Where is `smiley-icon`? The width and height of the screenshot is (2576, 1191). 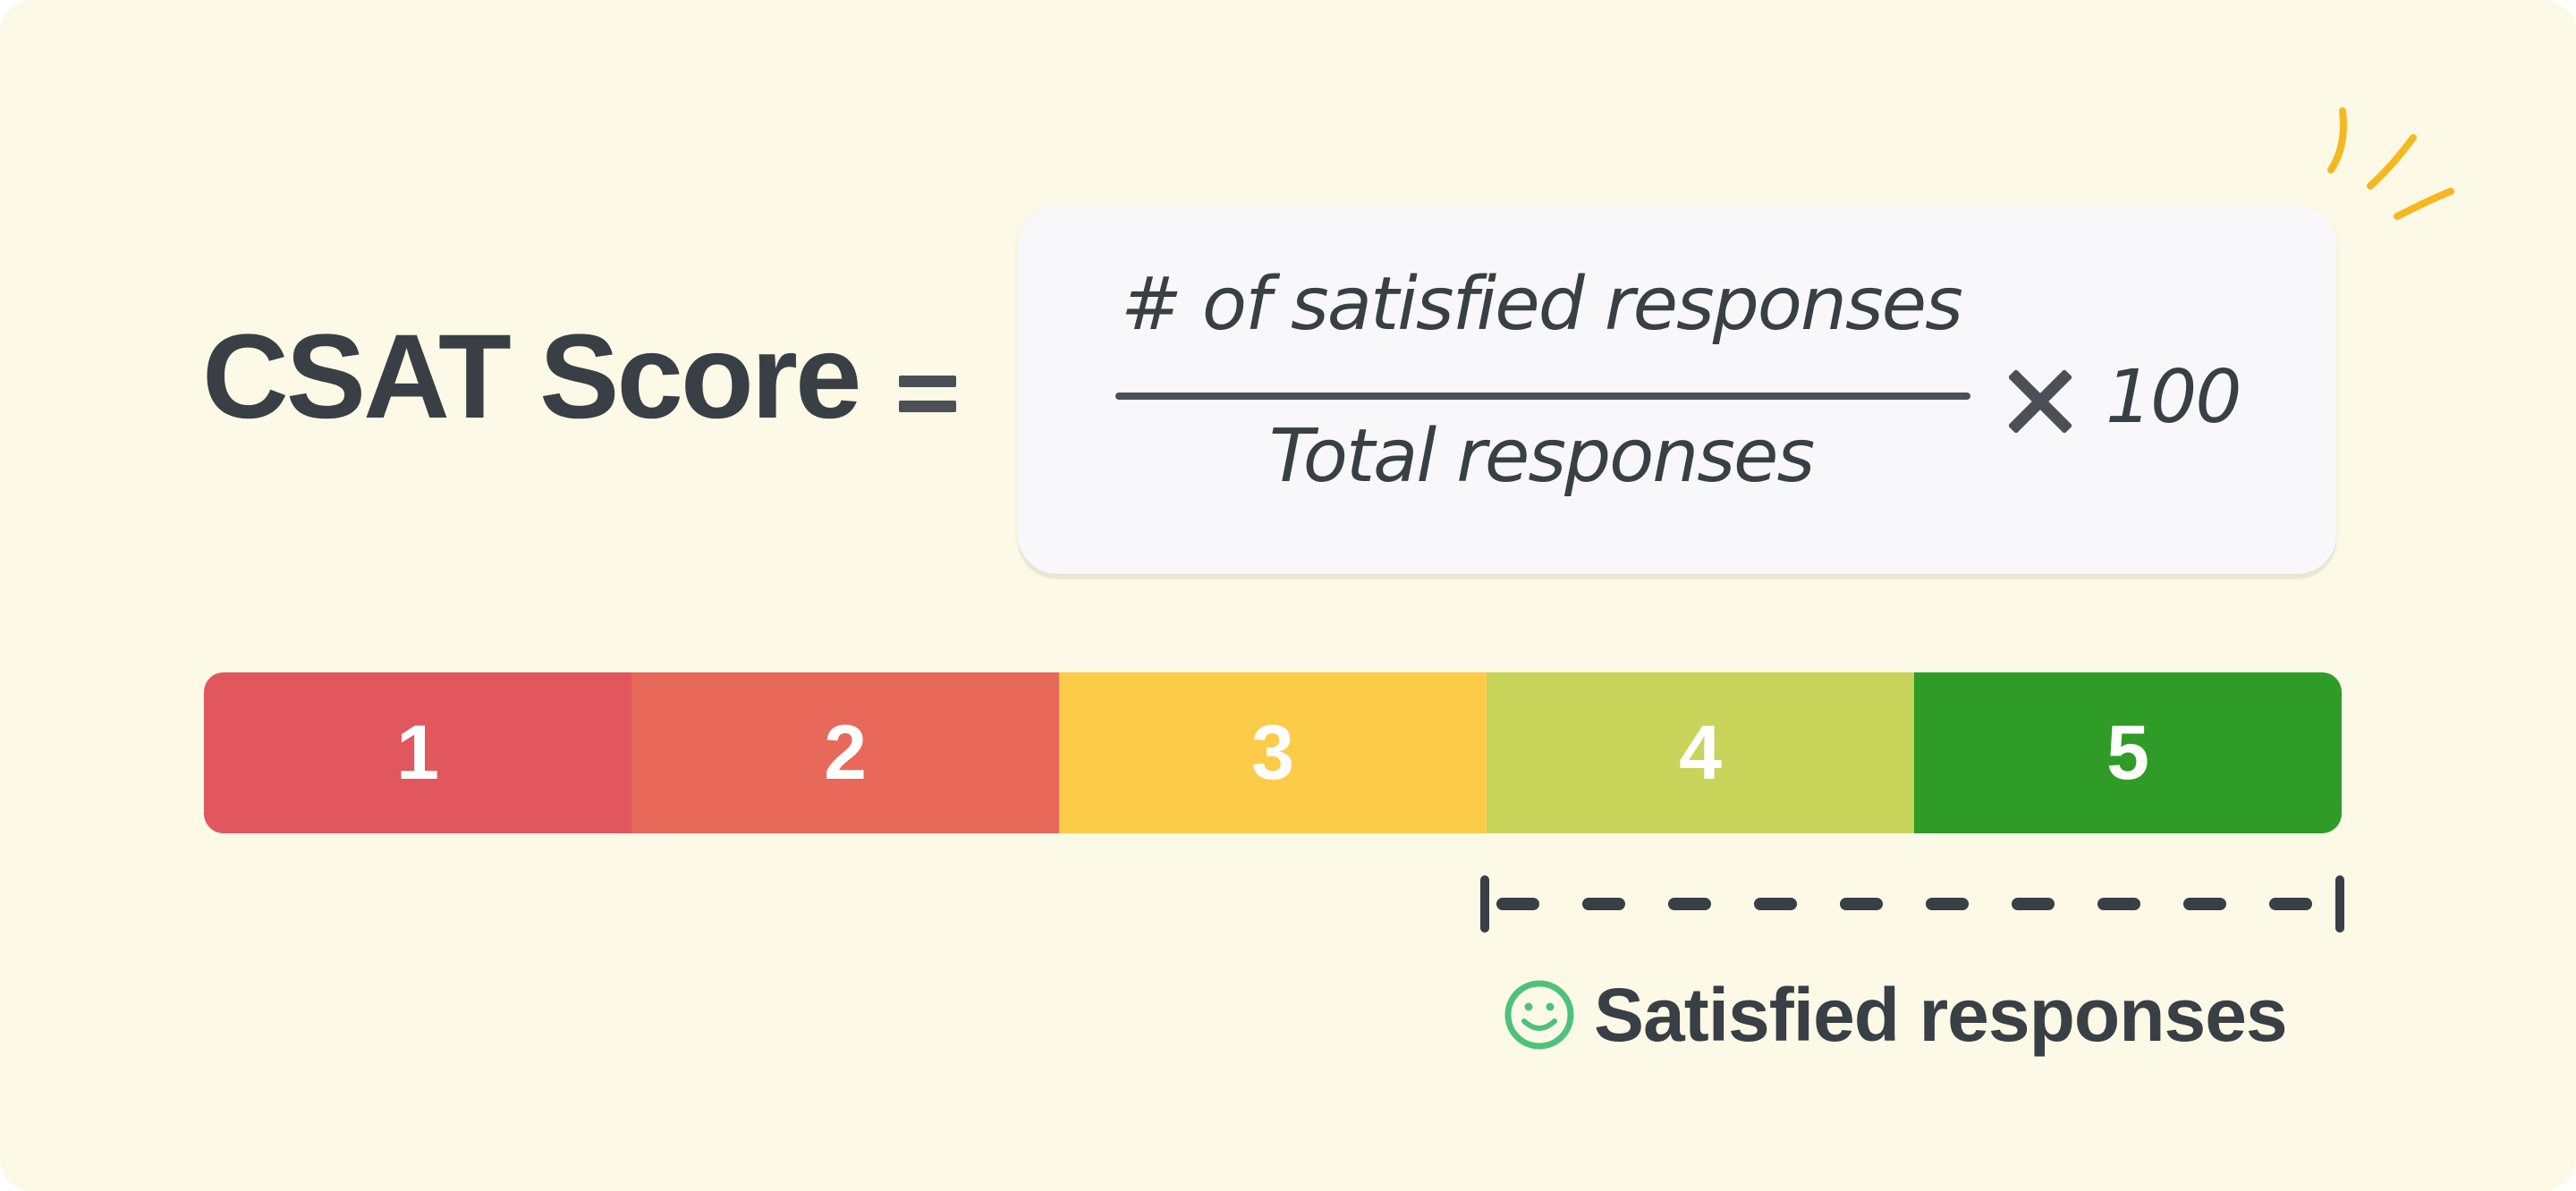
smiley-icon is located at coordinates (1539, 1015).